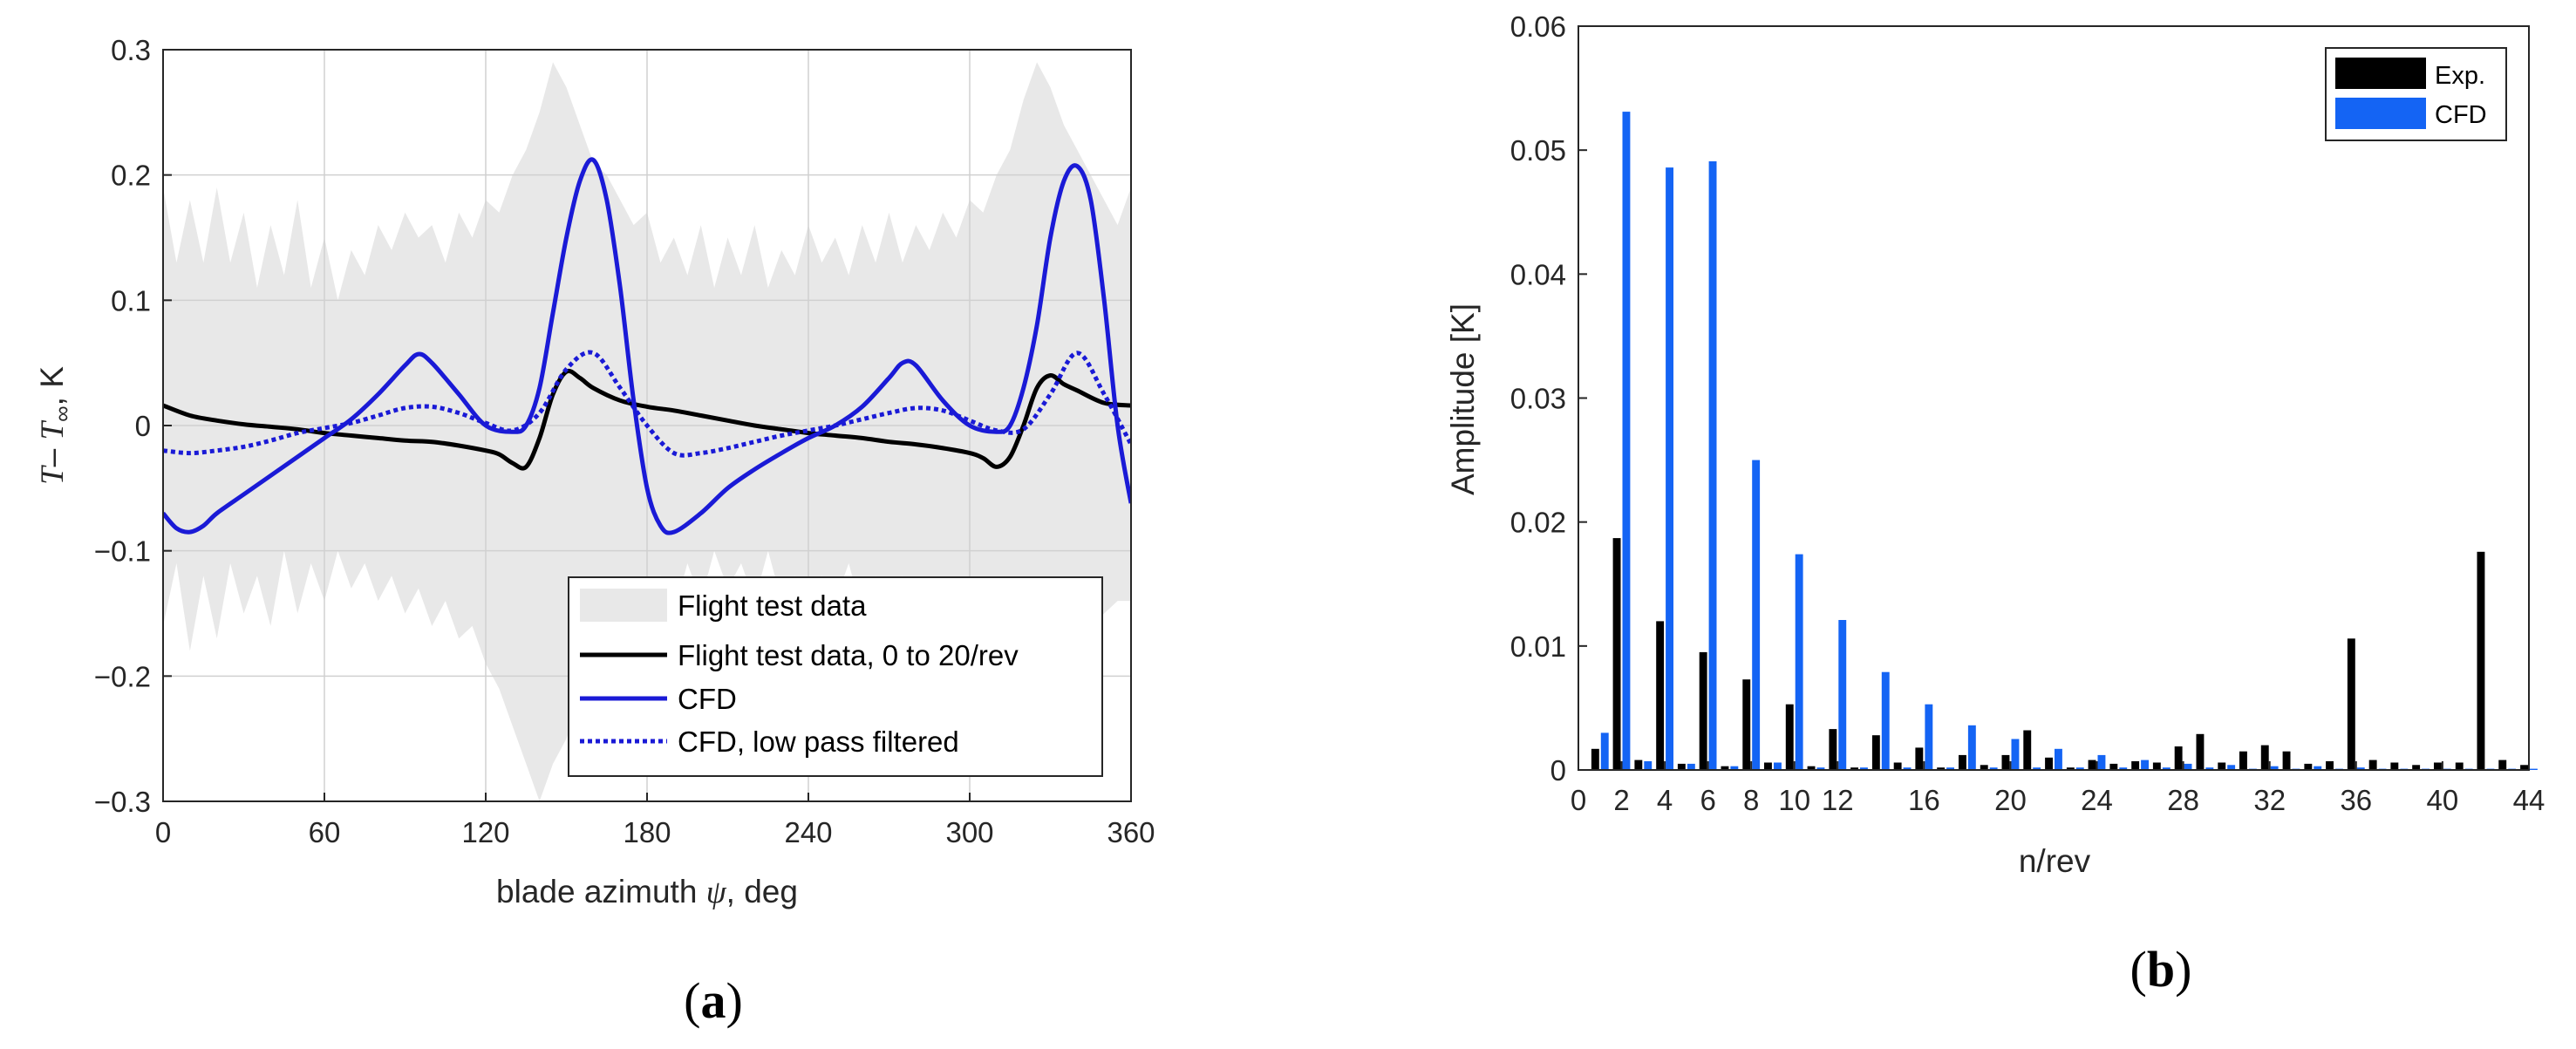  What do you see at coordinates (52, 386) in the screenshot?
I see `y-label-unit: , K` at bounding box center [52, 386].